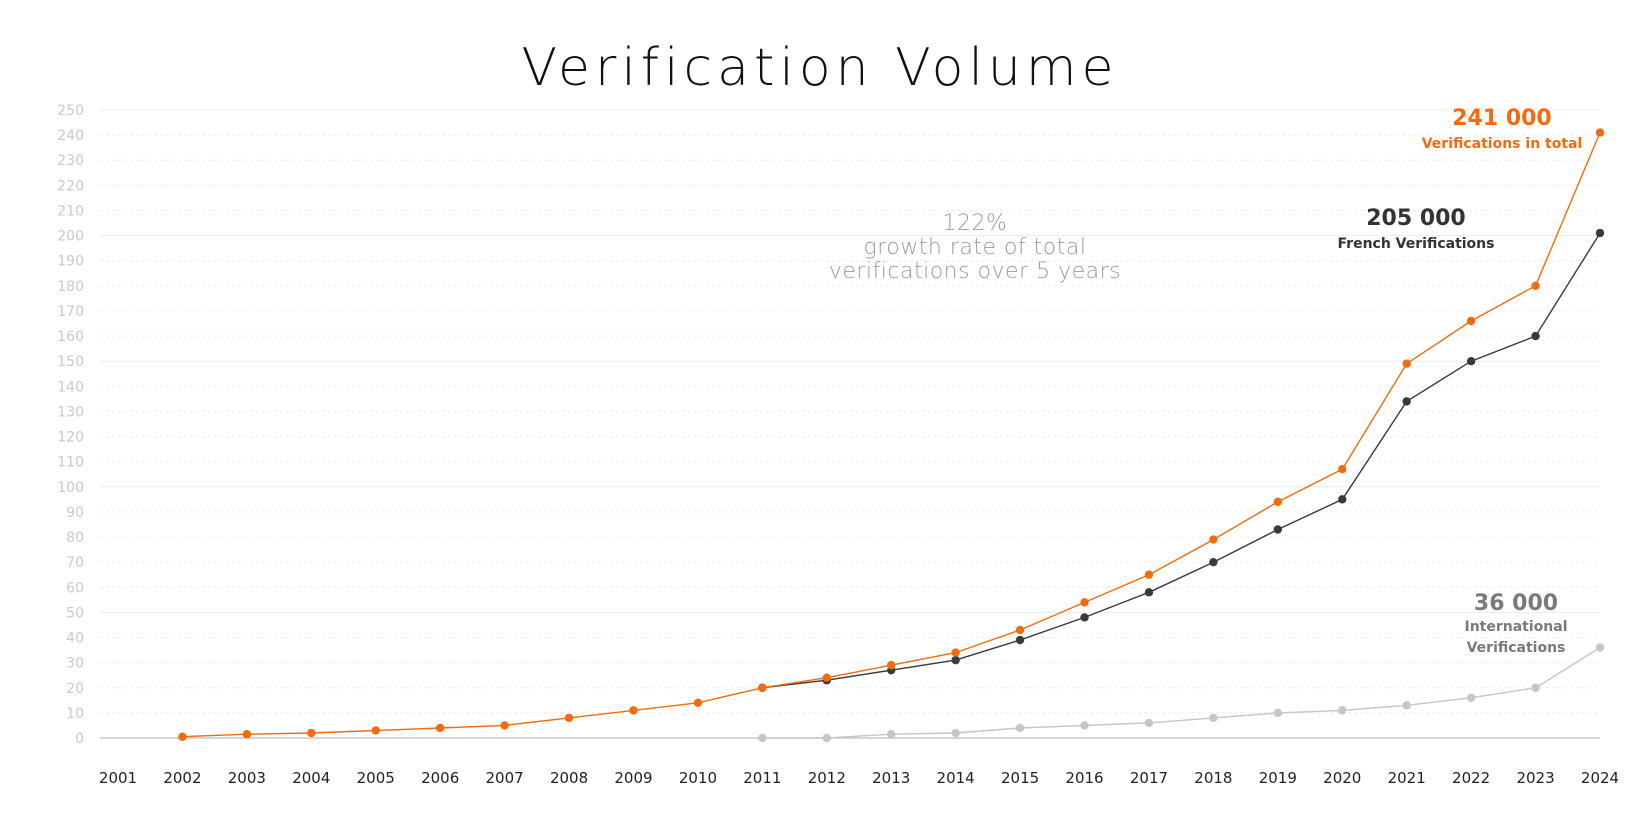 The height and width of the screenshot is (820, 1640). I want to click on x-tick-label: 2007, so click(505, 778).